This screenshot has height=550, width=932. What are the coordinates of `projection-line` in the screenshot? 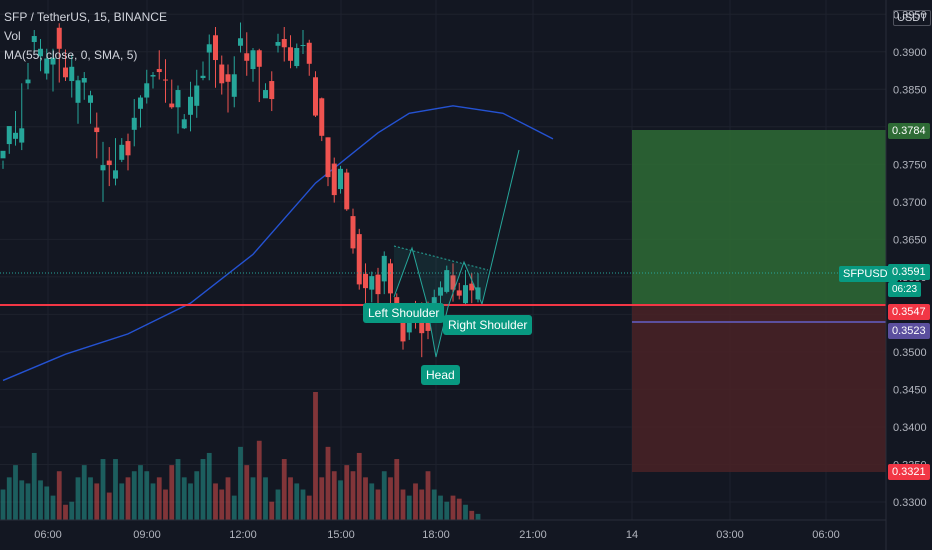 It's located at (500, 227).